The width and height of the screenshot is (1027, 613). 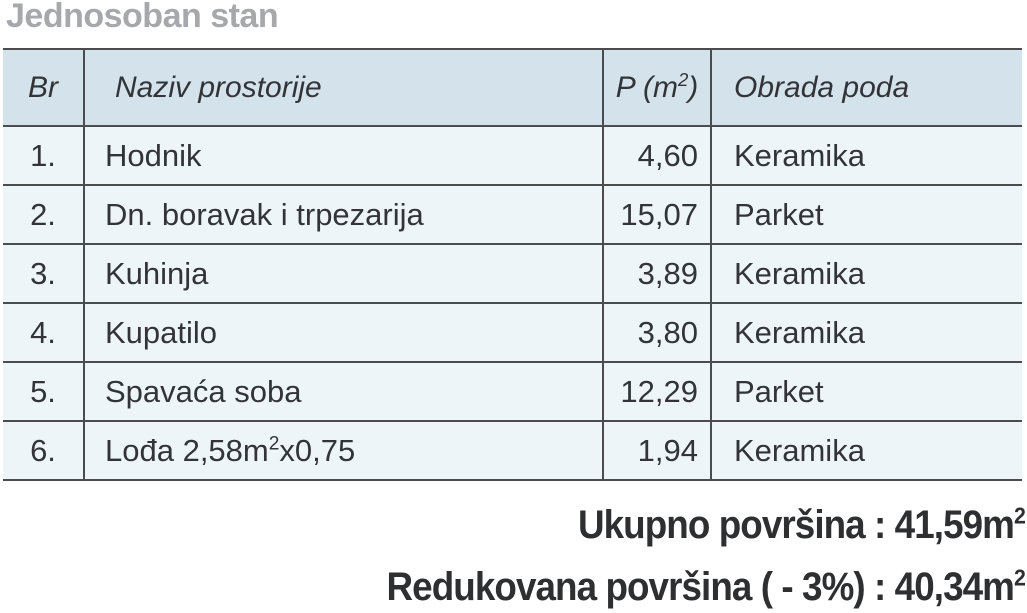 What do you see at coordinates (43, 87) in the screenshot?
I see `header-number: Br` at bounding box center [43, 87].